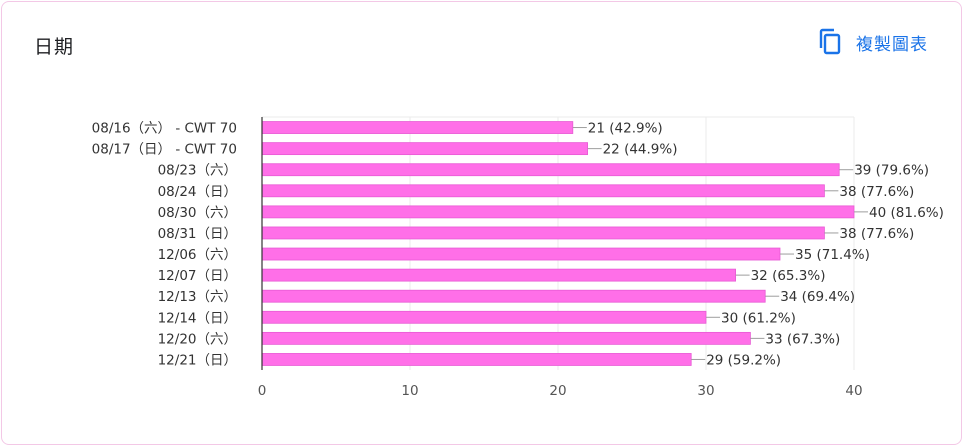 The width and height of the screenshot is (965, 448). What do you see at coordinates (197, 192) in the screenshot?
I see `category-label: 08/24（日）` at bounding box center [197, 192].